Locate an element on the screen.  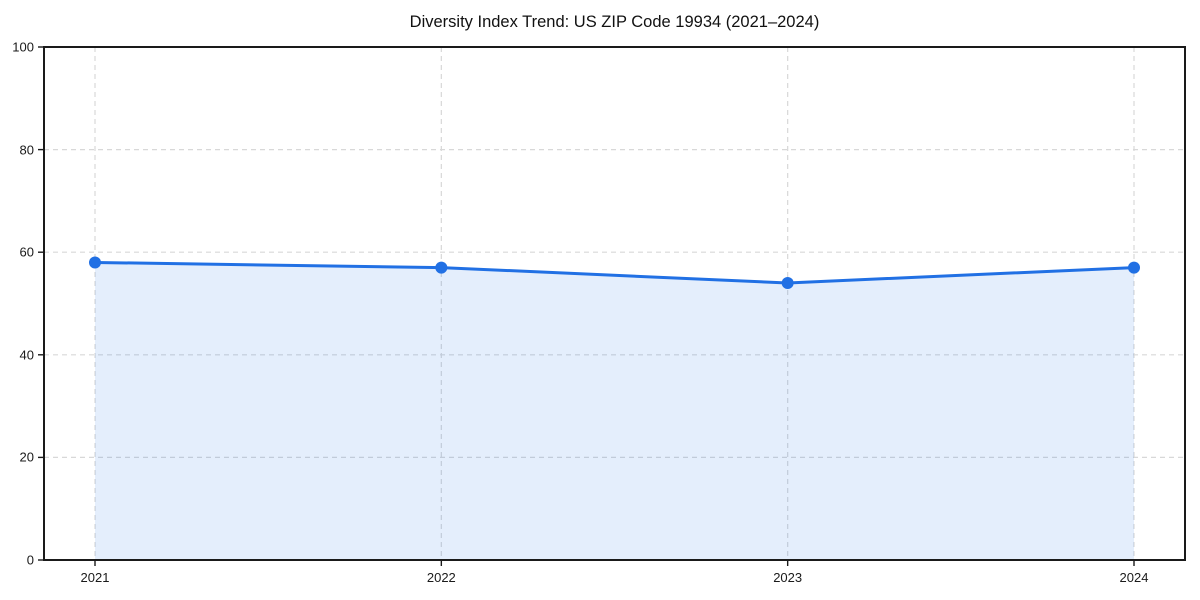
x-tick-label: 2021 is located at coordinates (95, 577).